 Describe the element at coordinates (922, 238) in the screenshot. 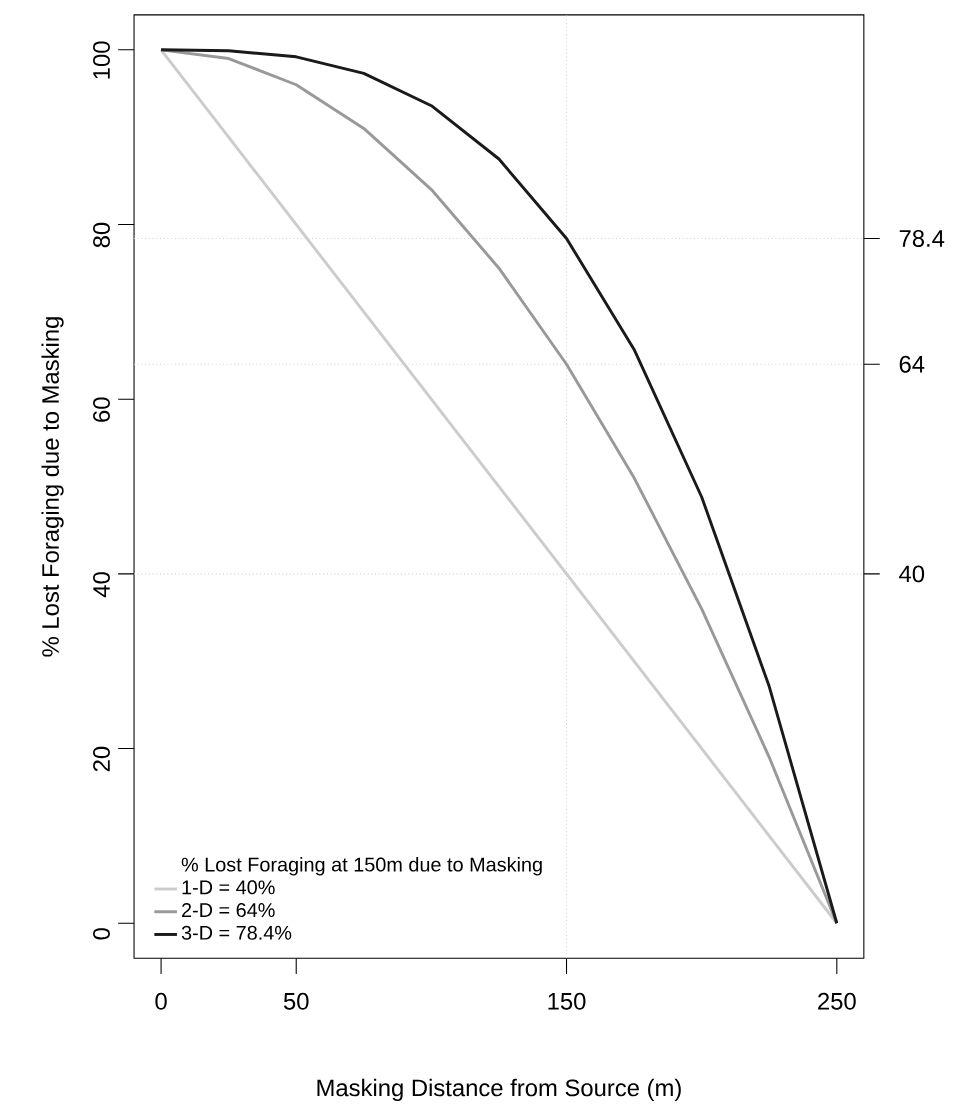

I see `y2-tick-label: 78.4` at that location.